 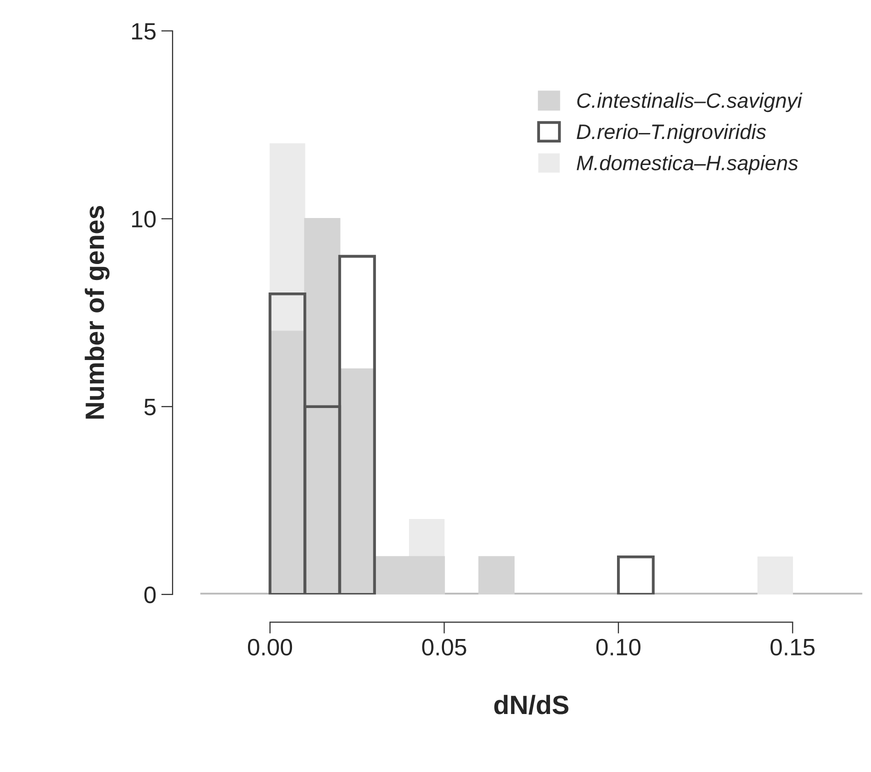 What do you see at coordinates (531, 704) in the screenshot?
I see `x-axis-title: dN/dS` at bounding box center [531, 704].